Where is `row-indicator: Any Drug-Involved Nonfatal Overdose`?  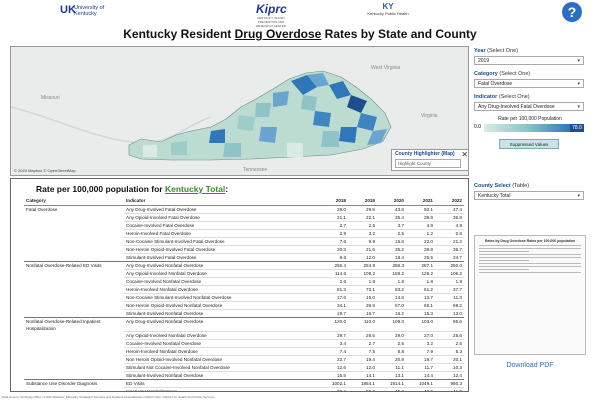 row-indicator: Any Drug-Involved Nonfatal Overdose is located at coordinates (221, 265).